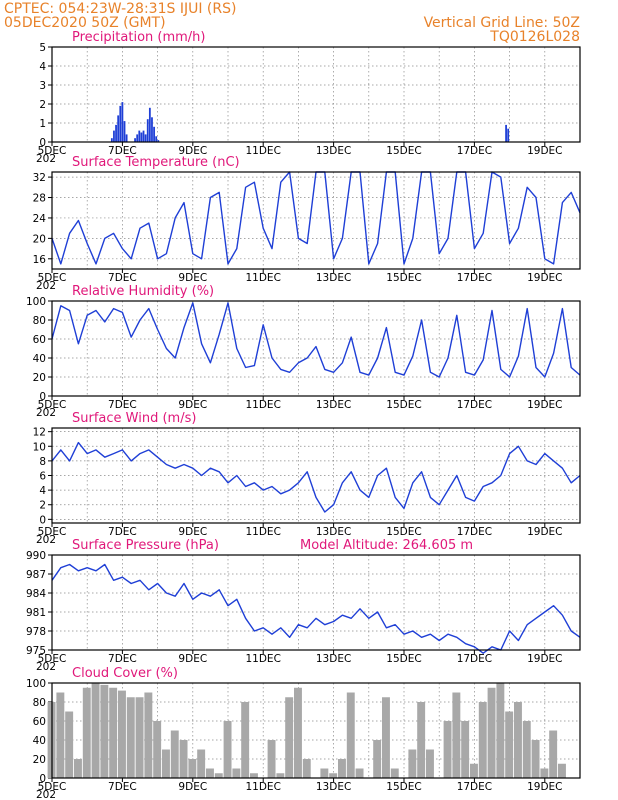 The image size is (618, 800). I want to click on humidity-xtick-label: 13DEC, so click(333, 405).